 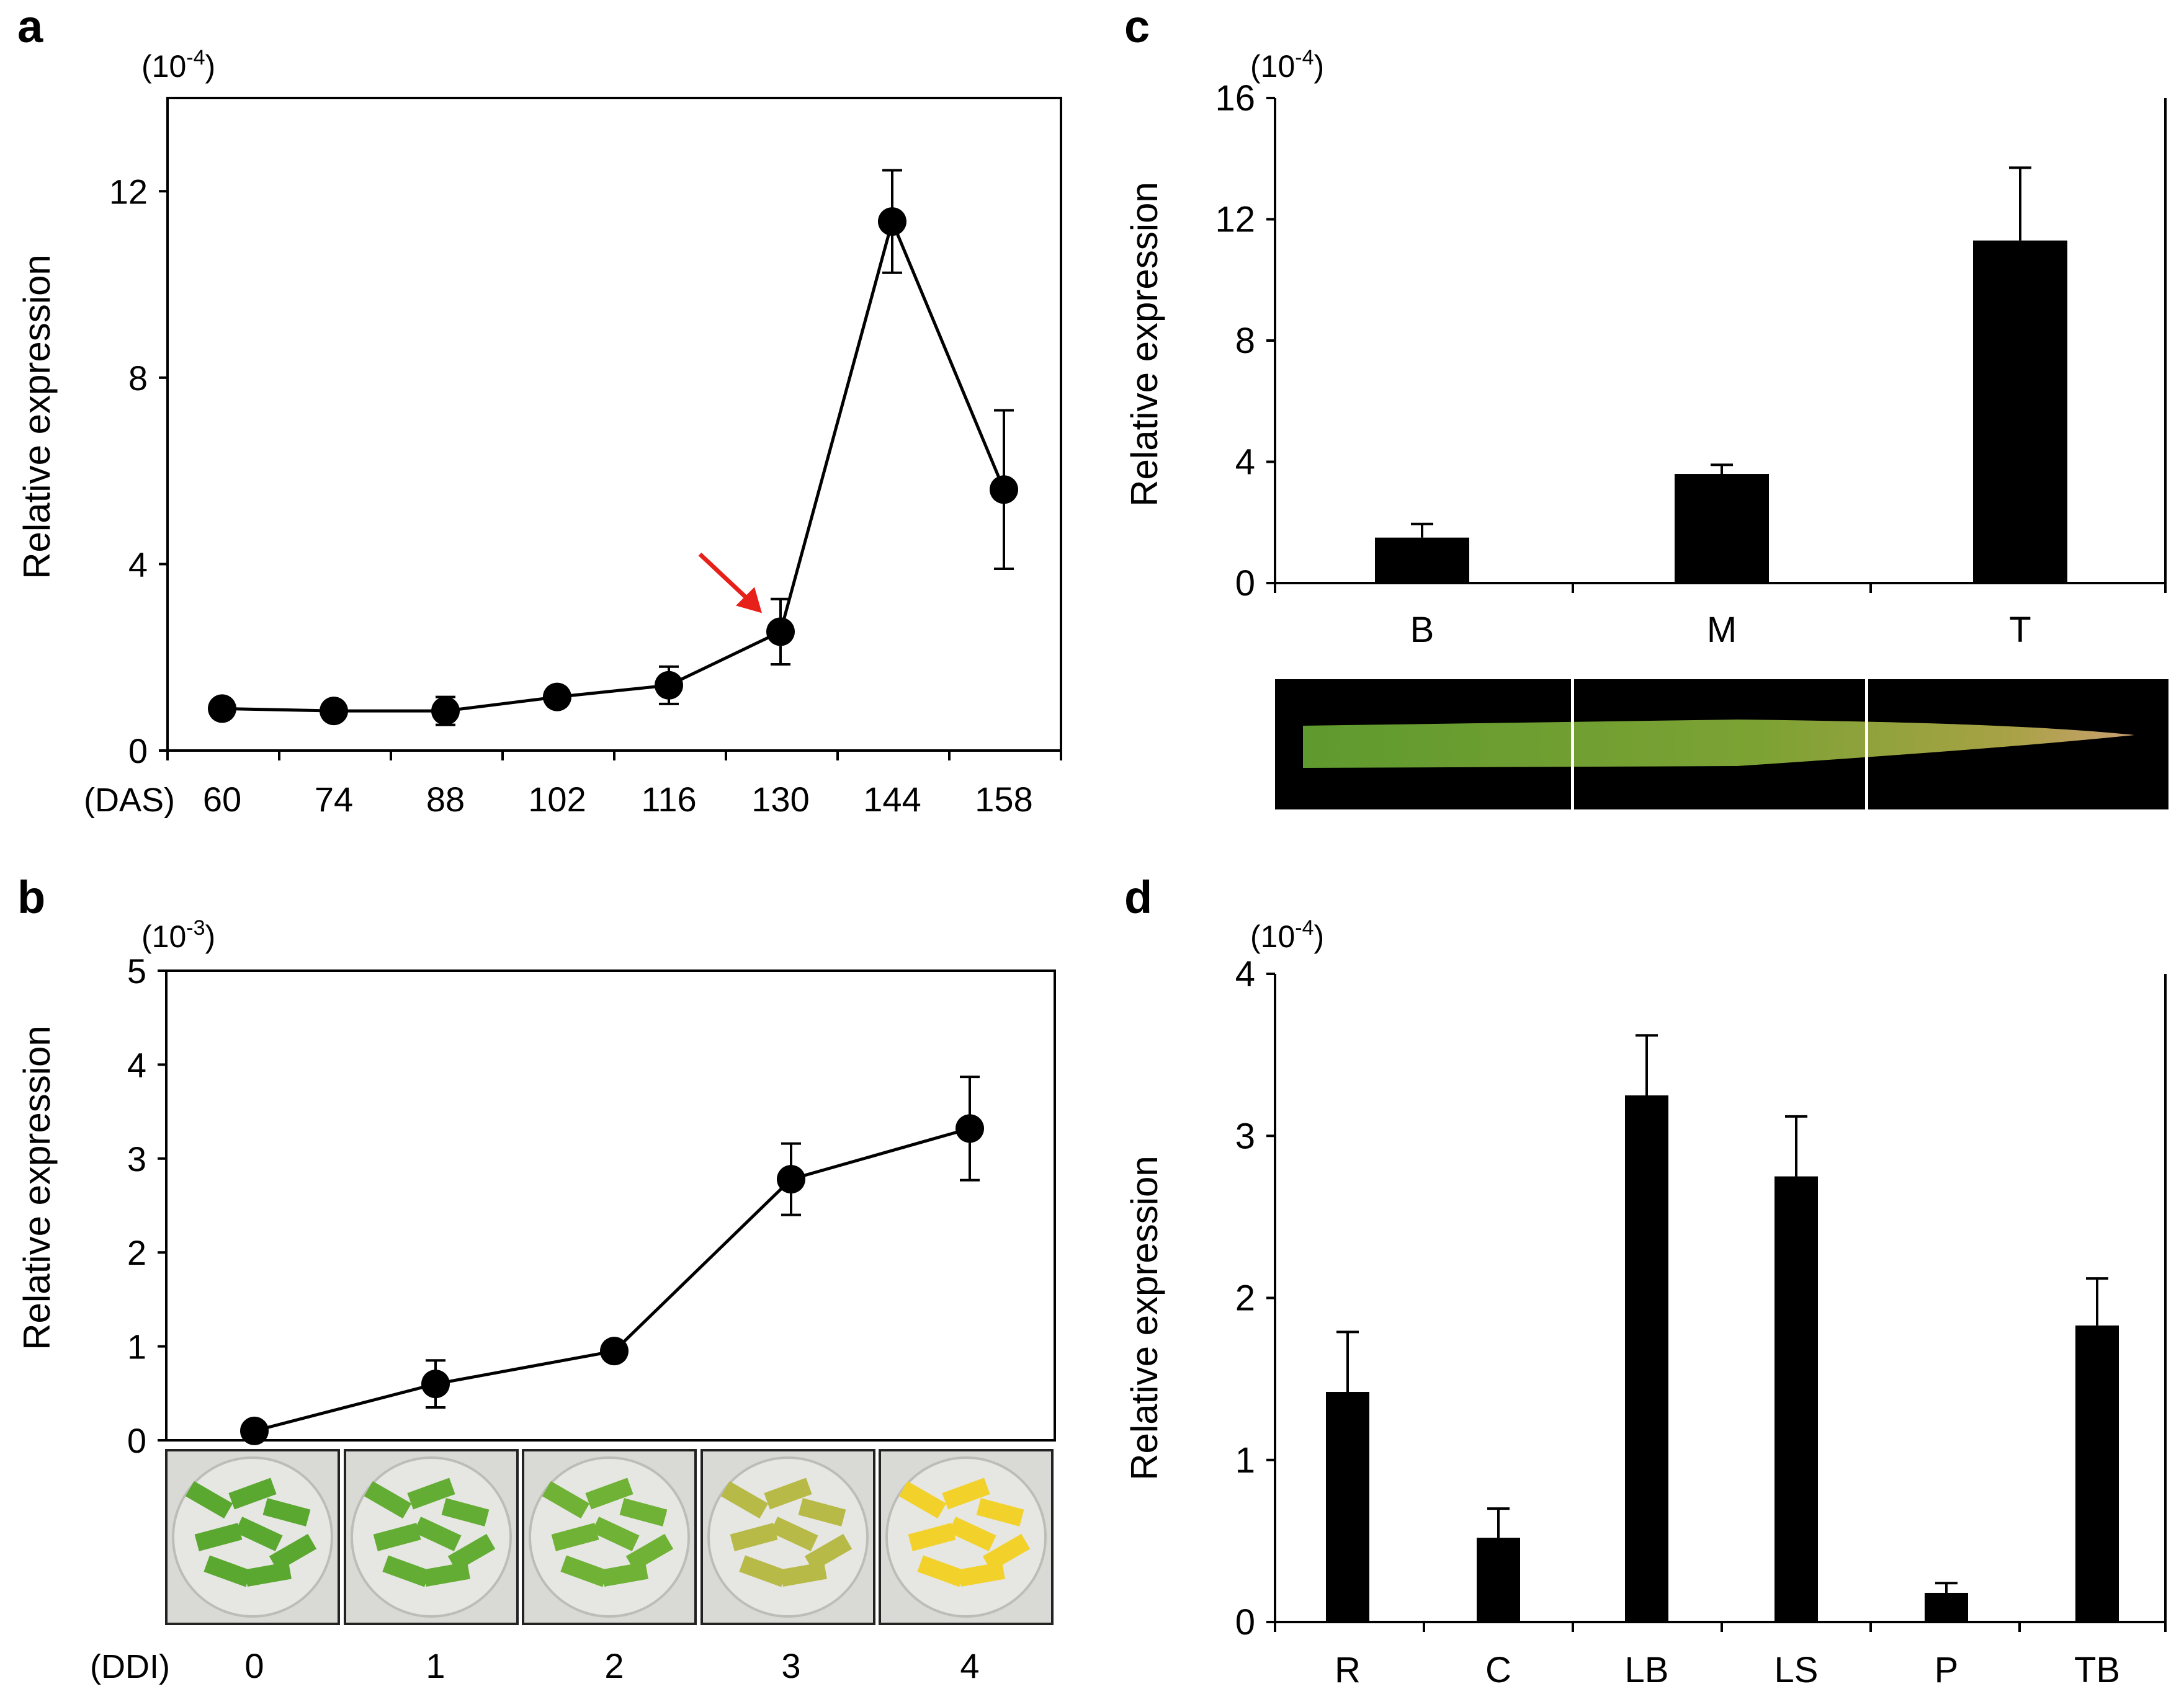 What do you see at coordinates (1422, 630) in the screenshot?
I see `x-tick-label-c: B` at bounding box center [1422, 630].